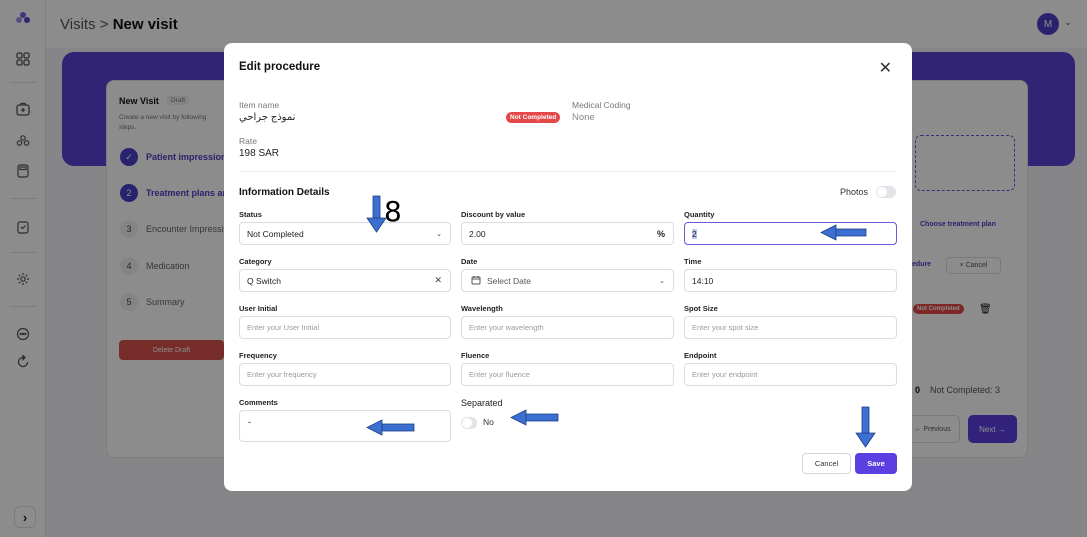 Image resolution: width=1087 pixels, height=537 pixels. I want to click on clear-icon: ✕, so click(438, 280).